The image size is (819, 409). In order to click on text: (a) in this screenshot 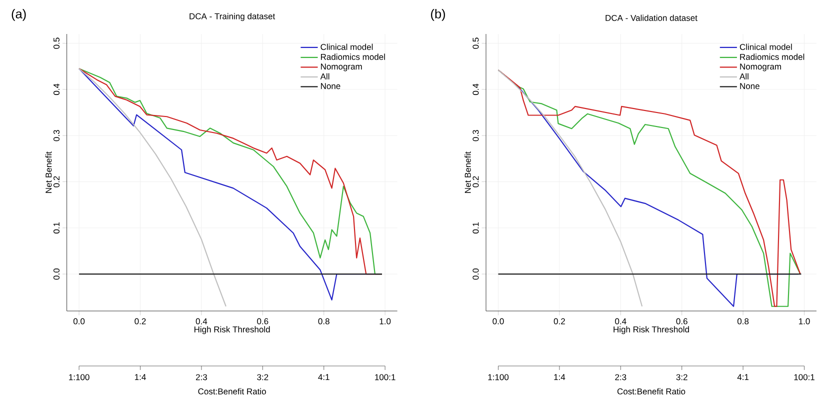, I will do `click(19, 15)`.